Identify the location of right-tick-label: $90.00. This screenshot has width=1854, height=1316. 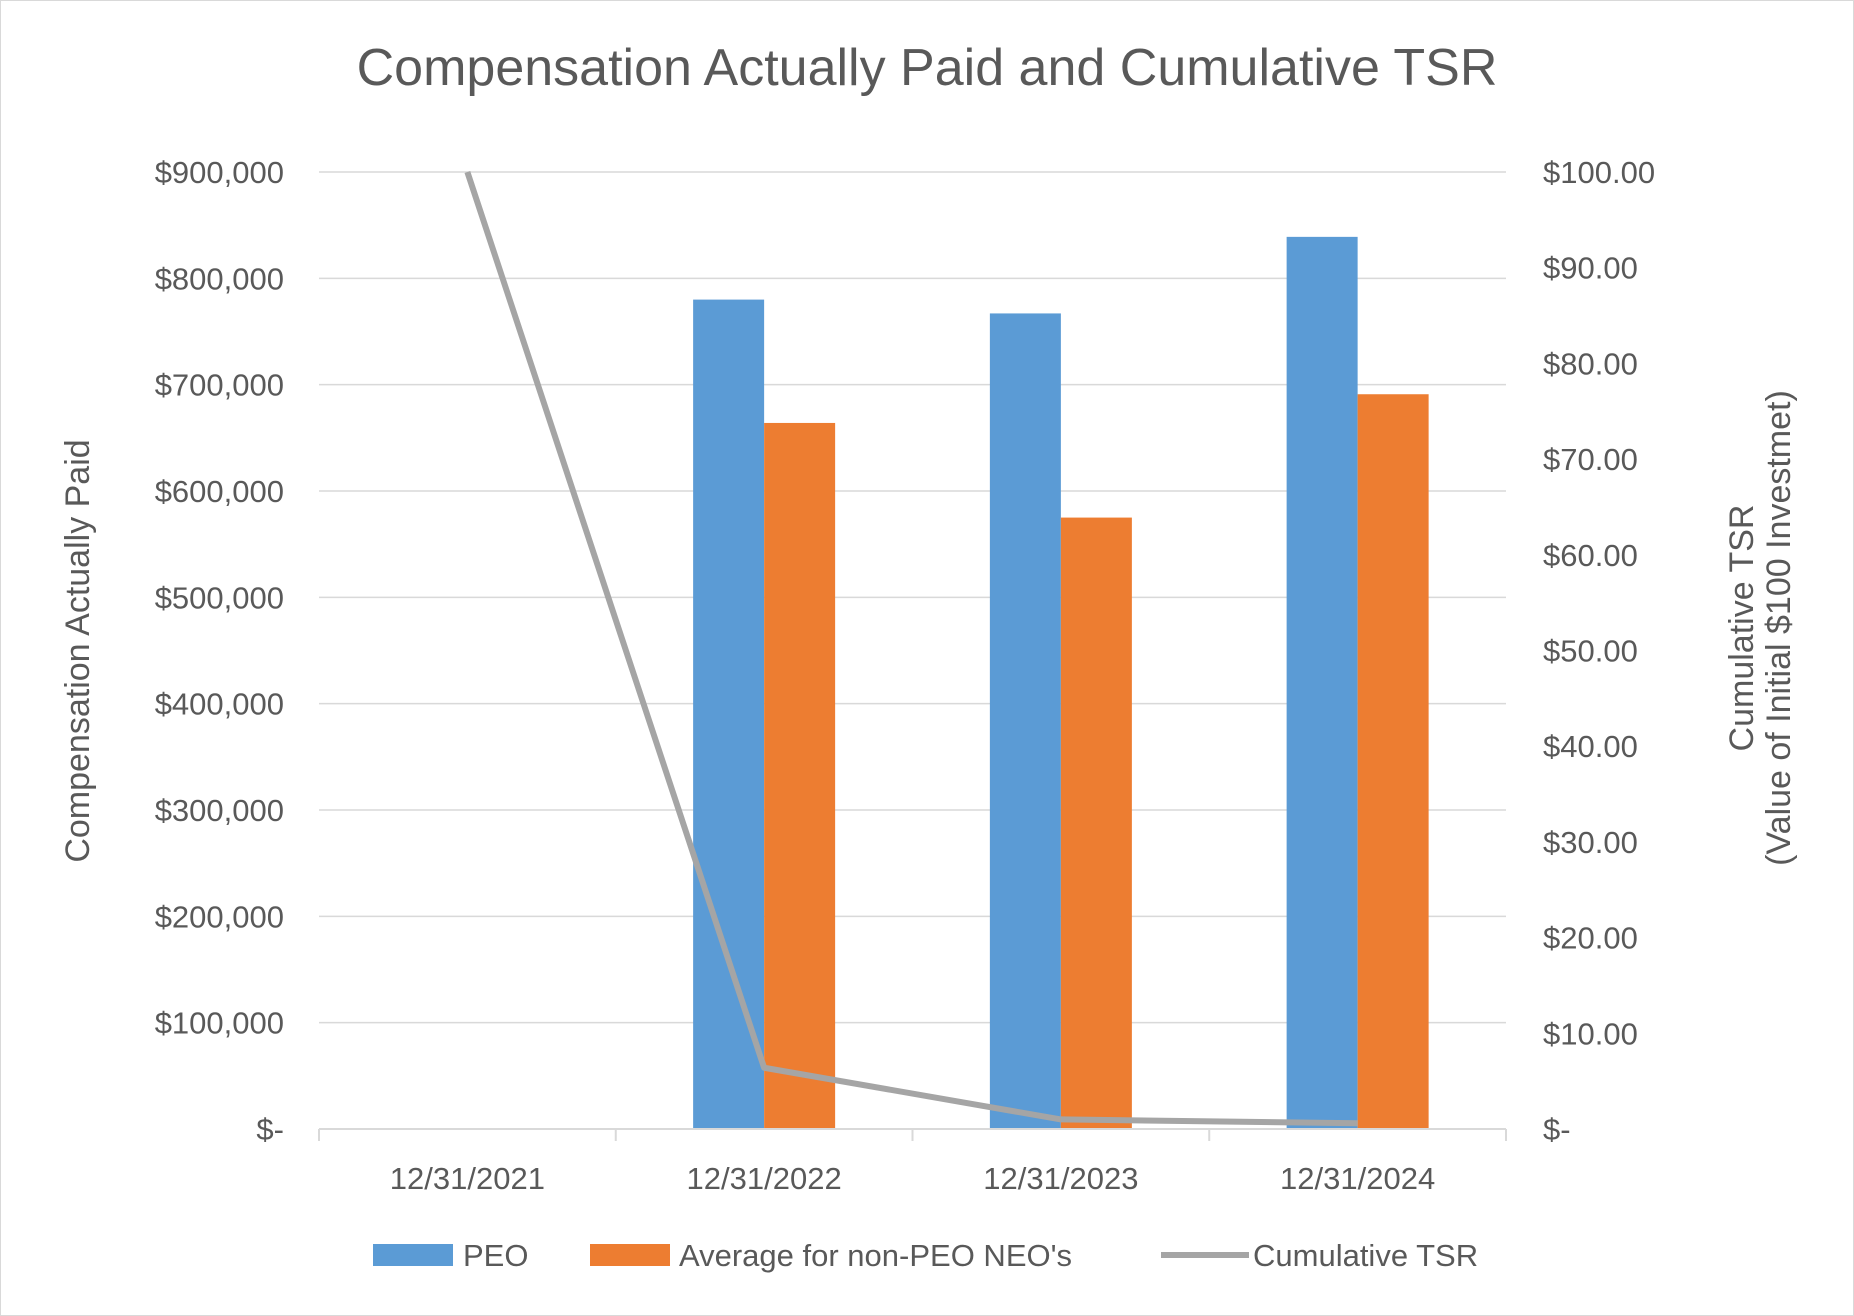
(1590, 268).